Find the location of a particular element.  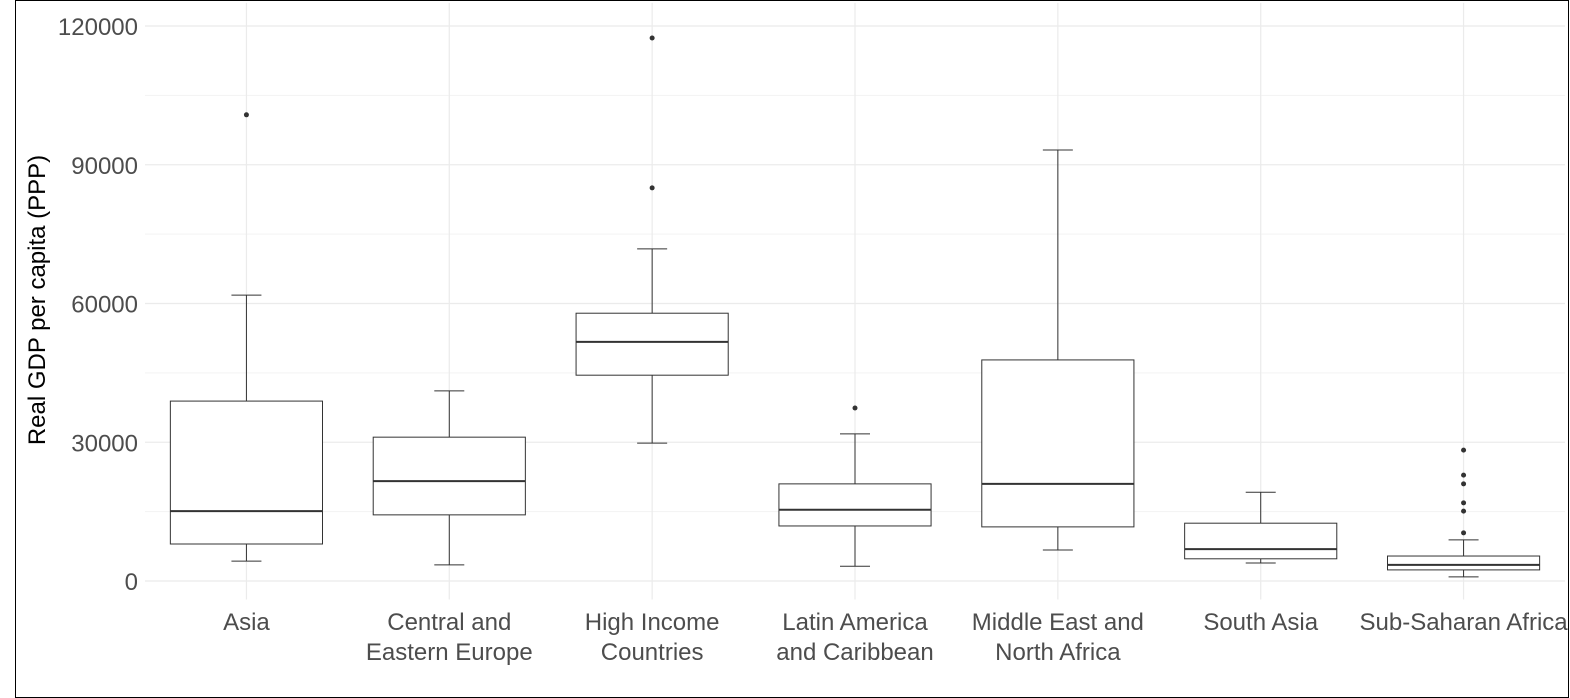

x-tick-label: Asia is located at coordinates (246, 622).